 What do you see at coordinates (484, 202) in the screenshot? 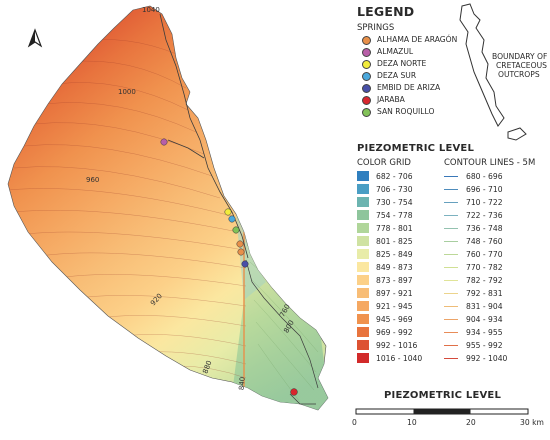
I see `contour-line-label: 710 - 722` at bounding box center [484, 202].